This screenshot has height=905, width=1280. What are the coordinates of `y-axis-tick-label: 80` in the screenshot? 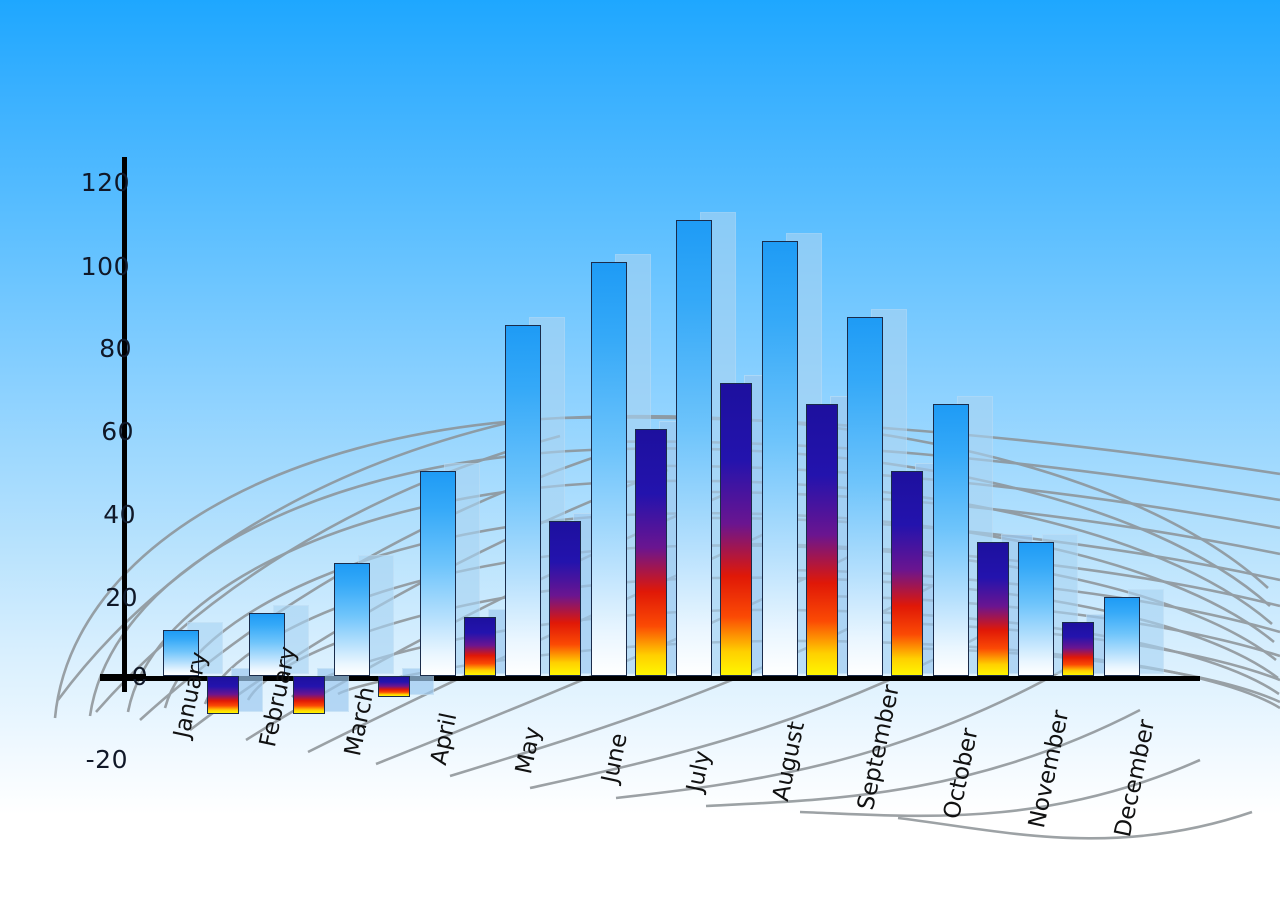 It's located at (115, 348).